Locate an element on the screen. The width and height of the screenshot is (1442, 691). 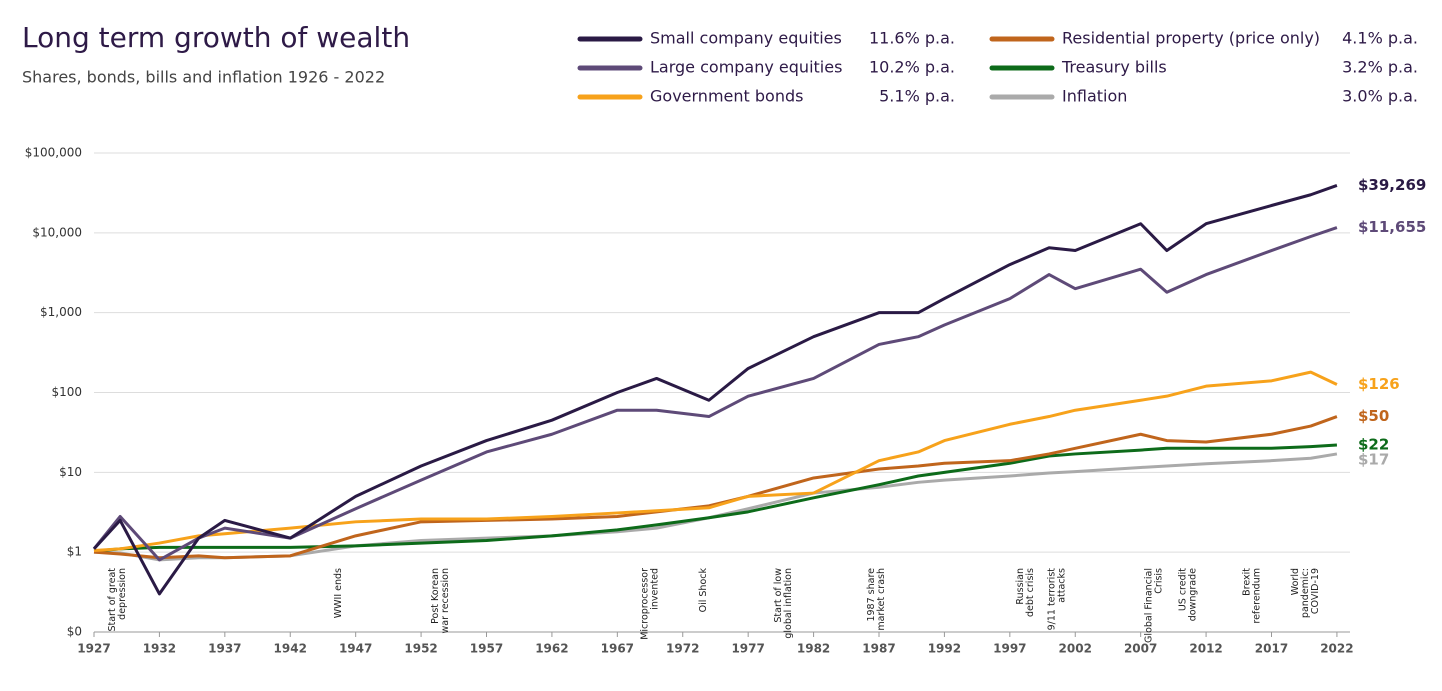
annotation: invented is located at coordinates (655, 589).